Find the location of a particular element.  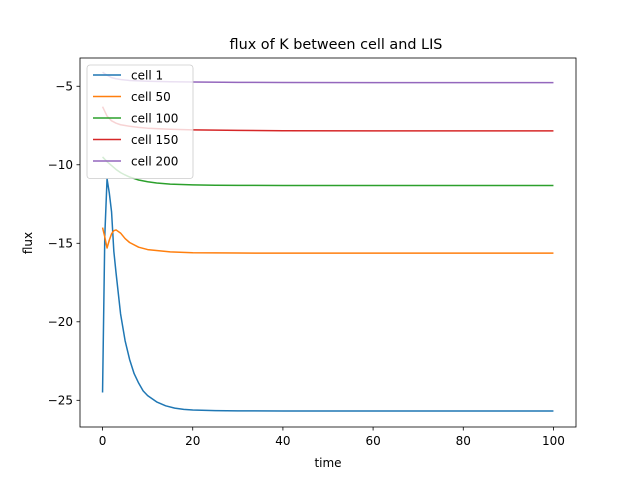

y-tick-label: −5 is located at coordinates (64, 87).